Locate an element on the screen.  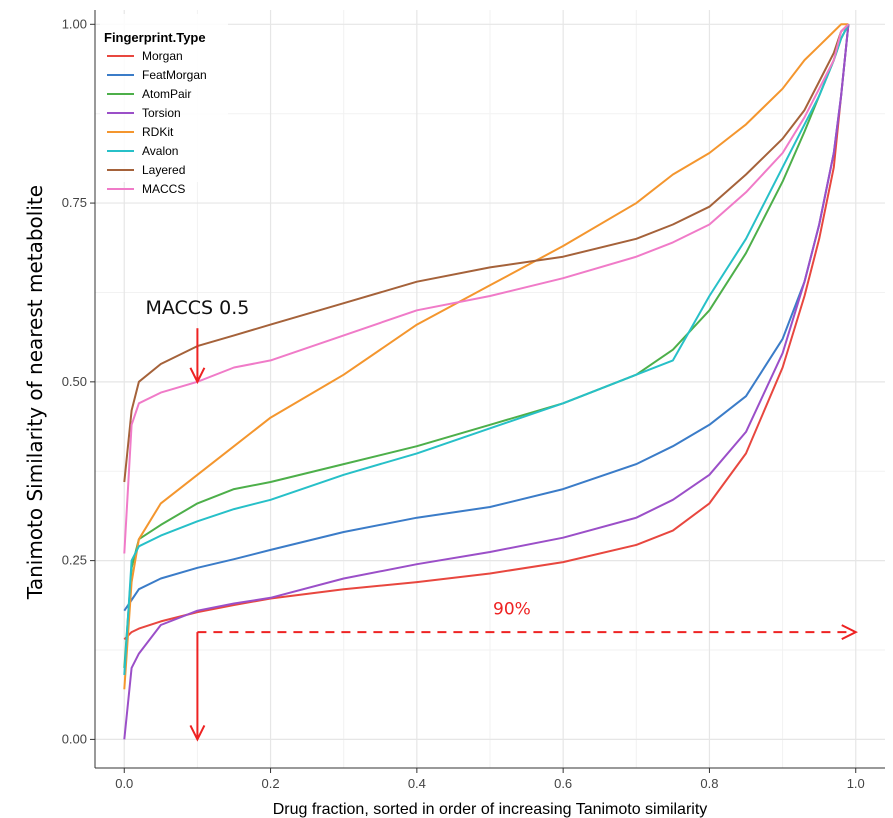
legend-label-layered: Layered is located at coordinates (163, 170).